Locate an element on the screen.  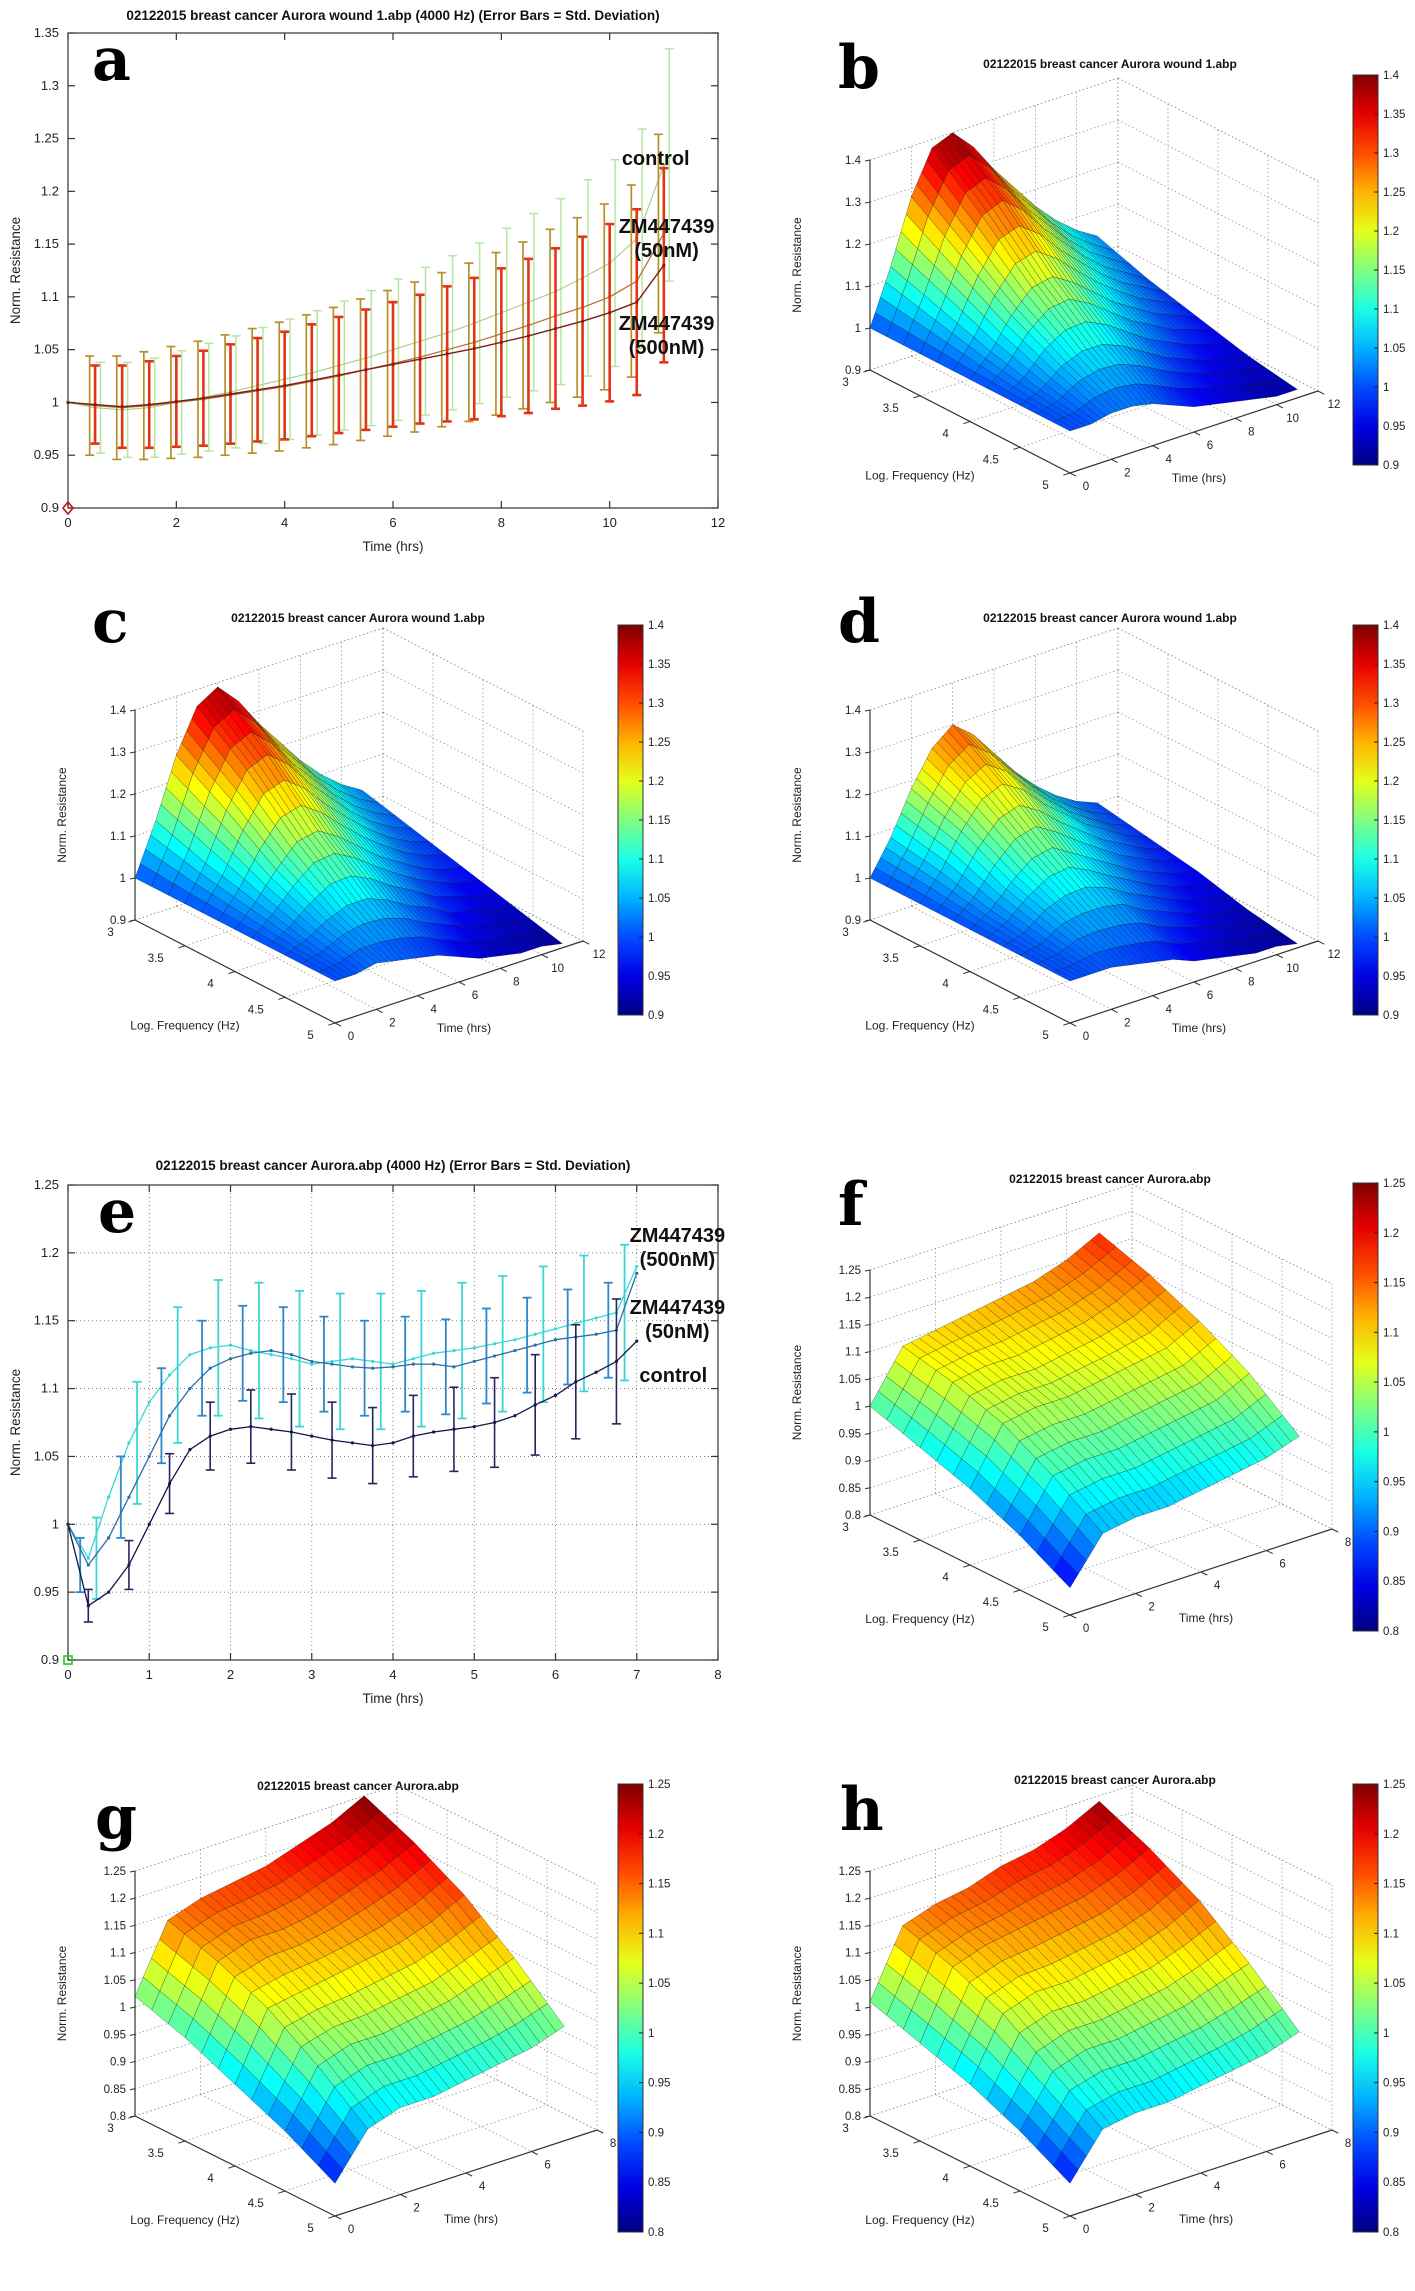
surface-mesh is located at coordinates (1084, 1992).